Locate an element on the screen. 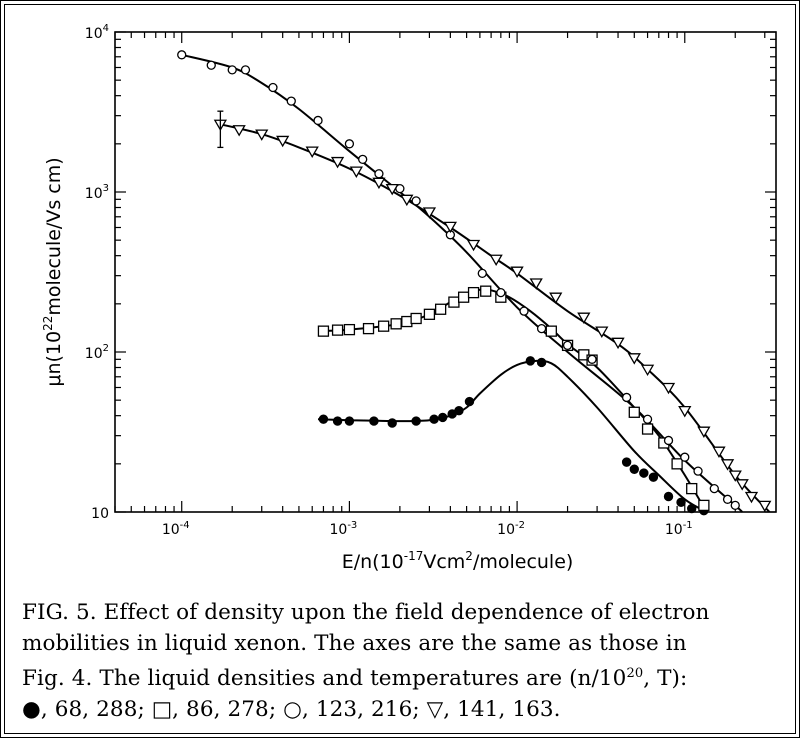 Image resolution: width=800 pixels, height=738 pixels. y-axis-title: μn(1022molecule/Vs cm) is located at coordinates (53, 271).